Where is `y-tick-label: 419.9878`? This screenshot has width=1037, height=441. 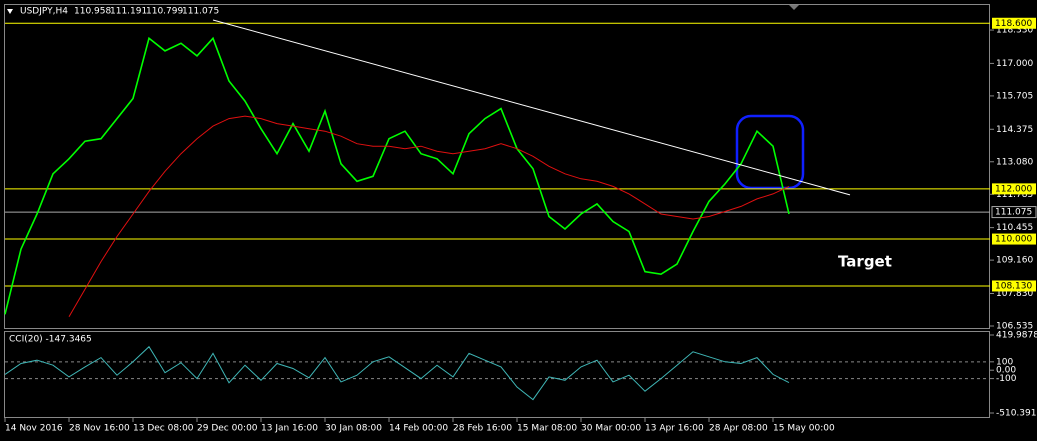 y-tick-label: 419.9878 is located at coordinates (1016, 336).